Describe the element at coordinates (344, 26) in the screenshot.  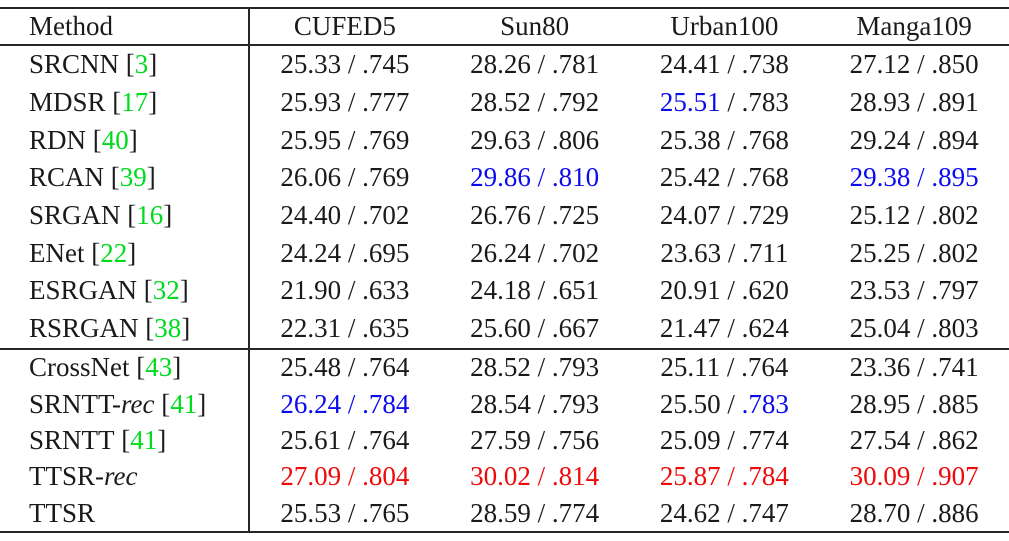
I see `dataset-header-cufed5: CUFED5` at that location.